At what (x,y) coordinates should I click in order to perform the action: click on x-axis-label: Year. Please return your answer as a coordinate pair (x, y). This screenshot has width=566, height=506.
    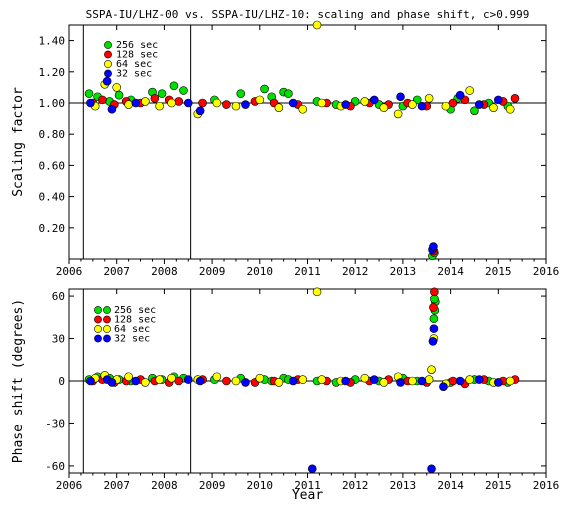
    Looking at the image, I should click on (307, 495).